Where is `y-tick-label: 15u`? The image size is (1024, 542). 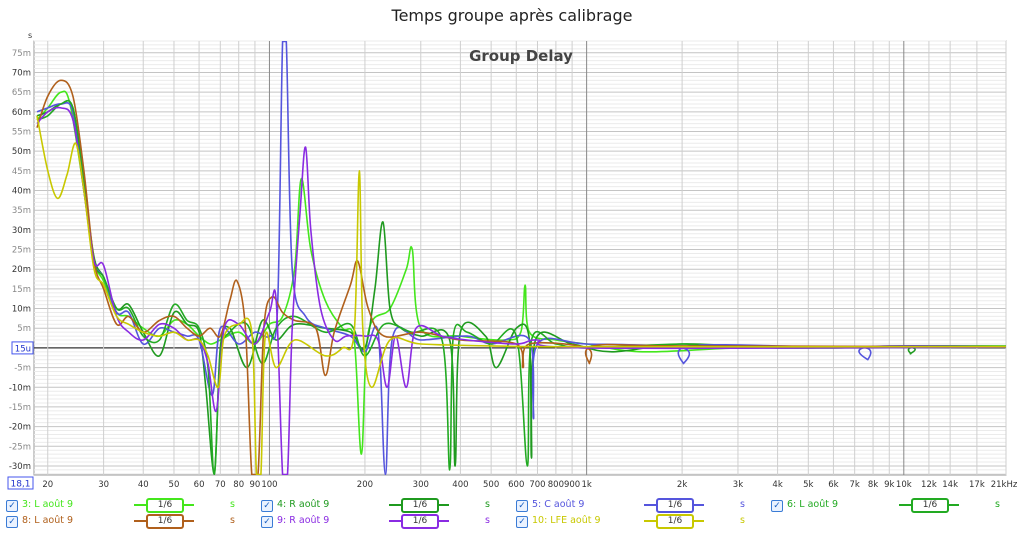 y-tick-label: 15u is located at coordinates (23, 349).